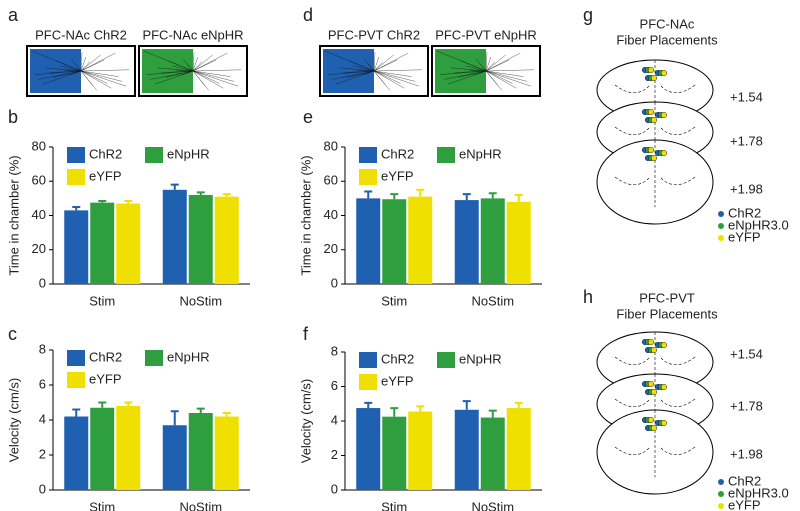 The height and width of the screenshot is (511, 800). What do you see at coordinates (746, 96) in the screenshot?
I see `bregma-level: +1.54` at bounding box center [746, 96].